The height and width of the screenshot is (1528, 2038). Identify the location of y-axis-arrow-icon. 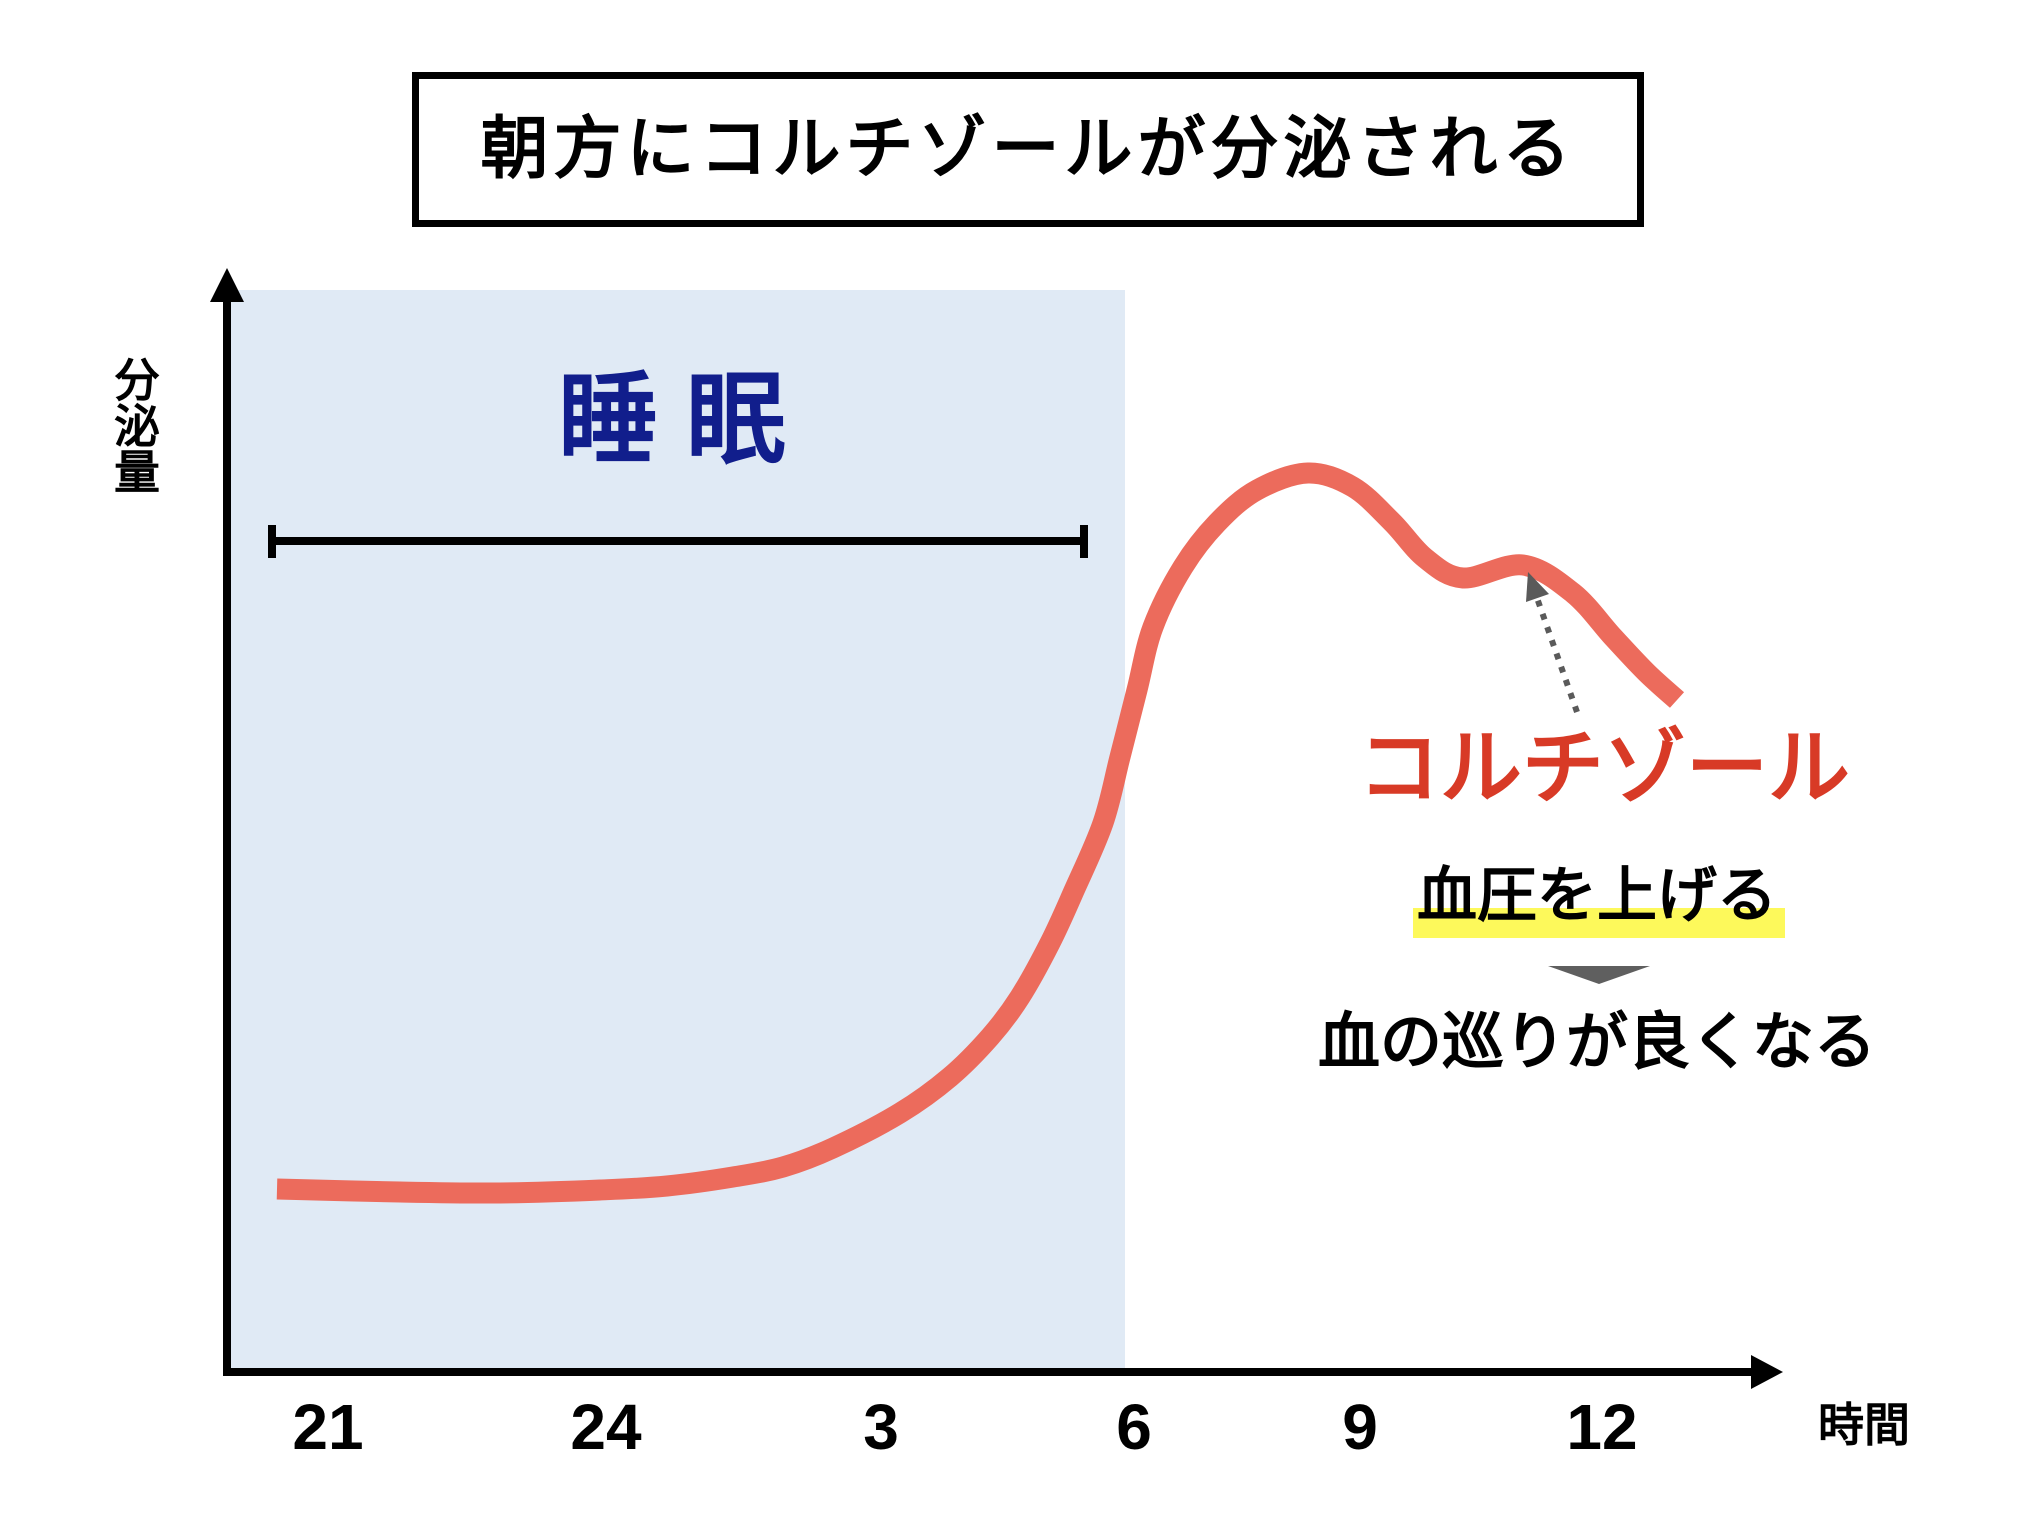
(227, 285).